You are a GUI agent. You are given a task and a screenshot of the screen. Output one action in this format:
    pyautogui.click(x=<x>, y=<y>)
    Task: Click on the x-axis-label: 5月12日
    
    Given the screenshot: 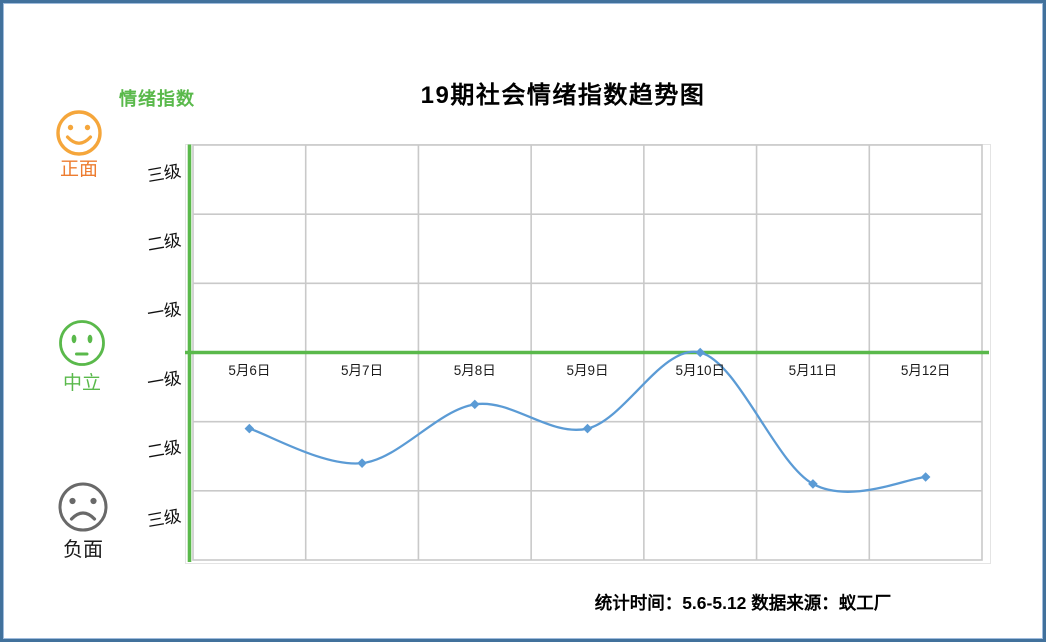 What is the action you would take?
    pyautogui.click(x=925, y=370)
    